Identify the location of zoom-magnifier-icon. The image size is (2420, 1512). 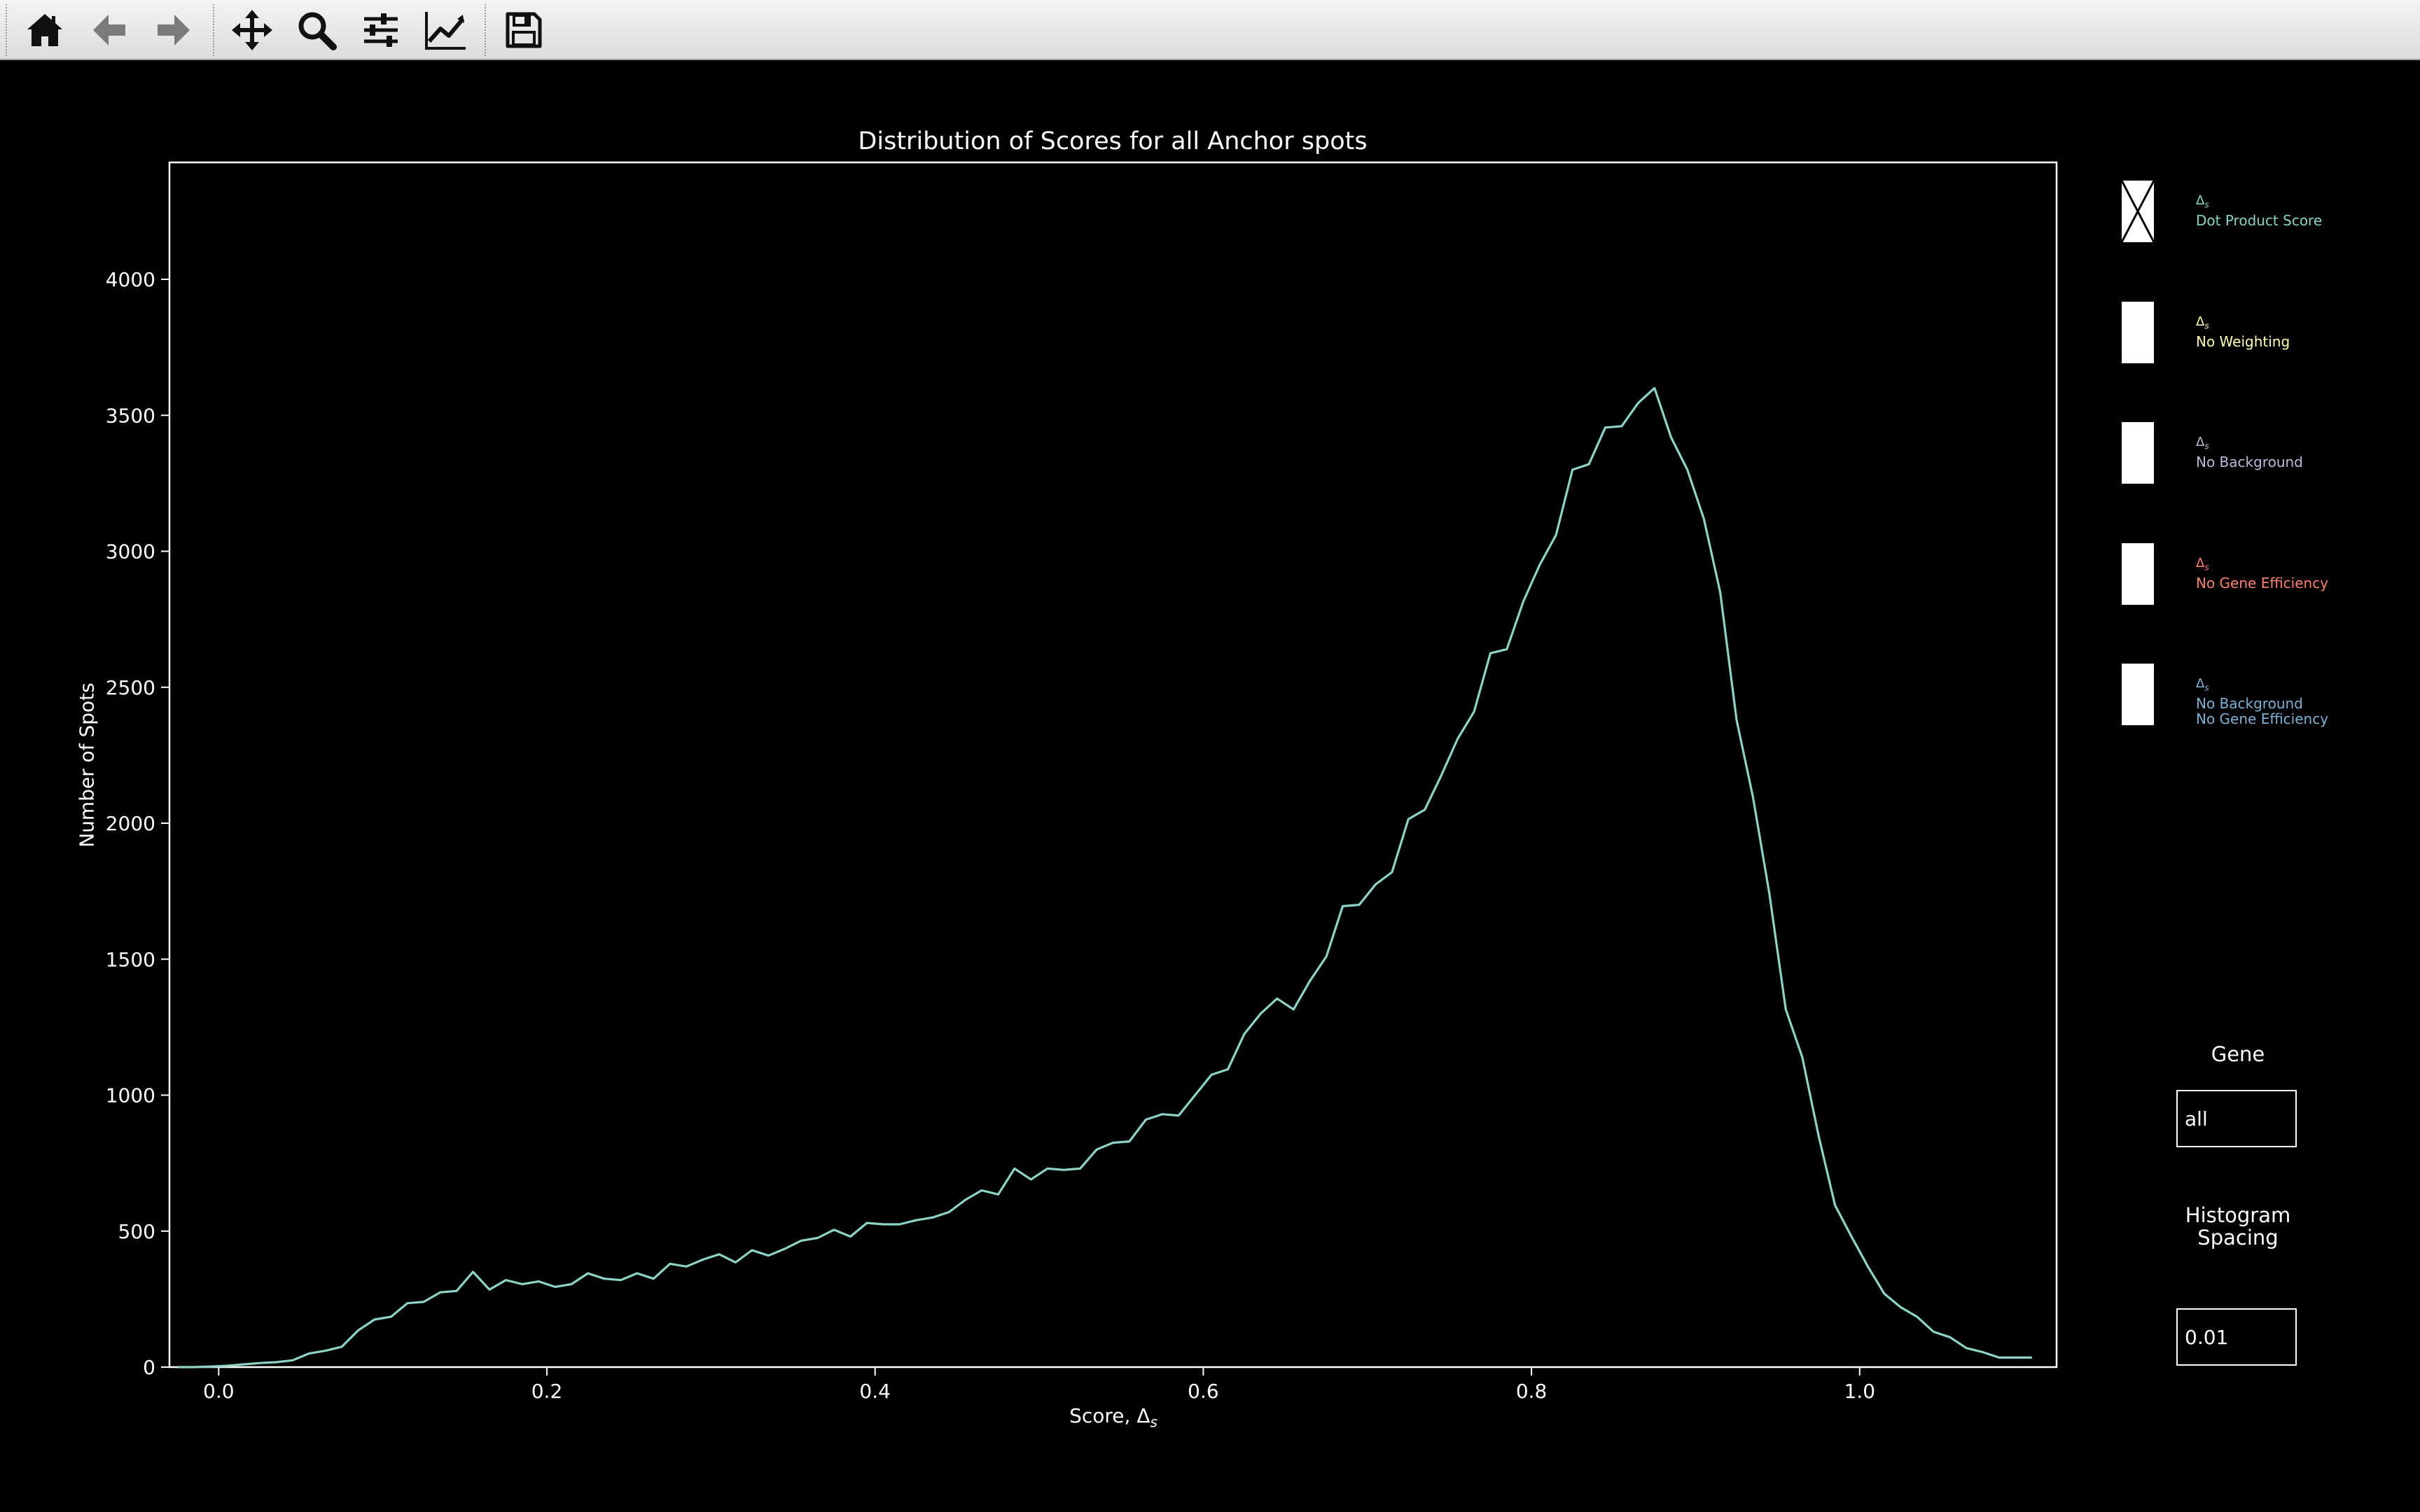
(317, 31).